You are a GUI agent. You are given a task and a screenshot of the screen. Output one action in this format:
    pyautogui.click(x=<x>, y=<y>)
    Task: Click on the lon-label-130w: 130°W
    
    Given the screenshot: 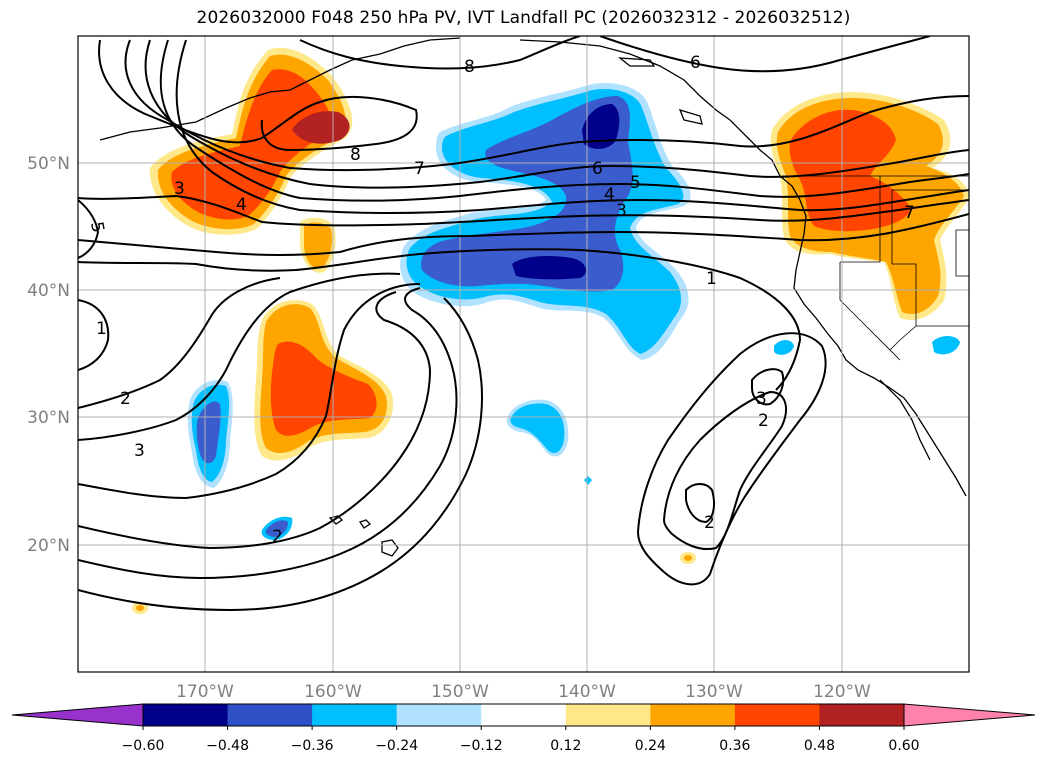 What is the action you would take?
    pyautogui.click(x=714, y=692)
    